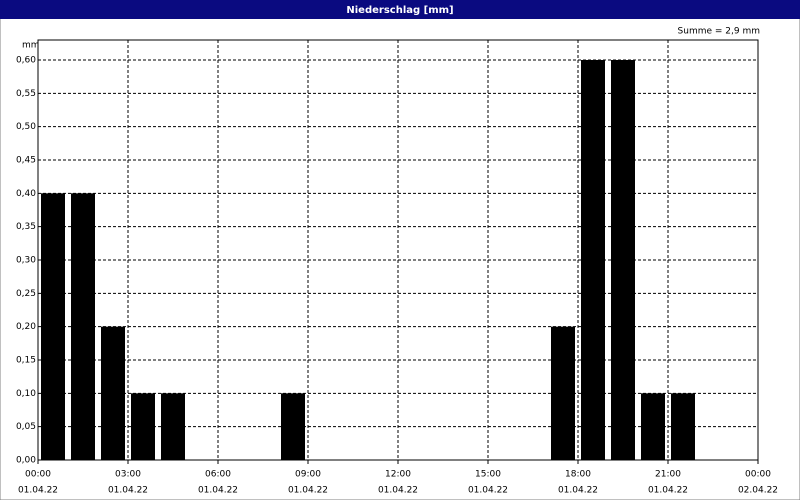 This screenshot has height=504, width=800. Describe the element at coordinates (26, 361) in the screenshot. I see `y-tick-label: 0,15` at that location.